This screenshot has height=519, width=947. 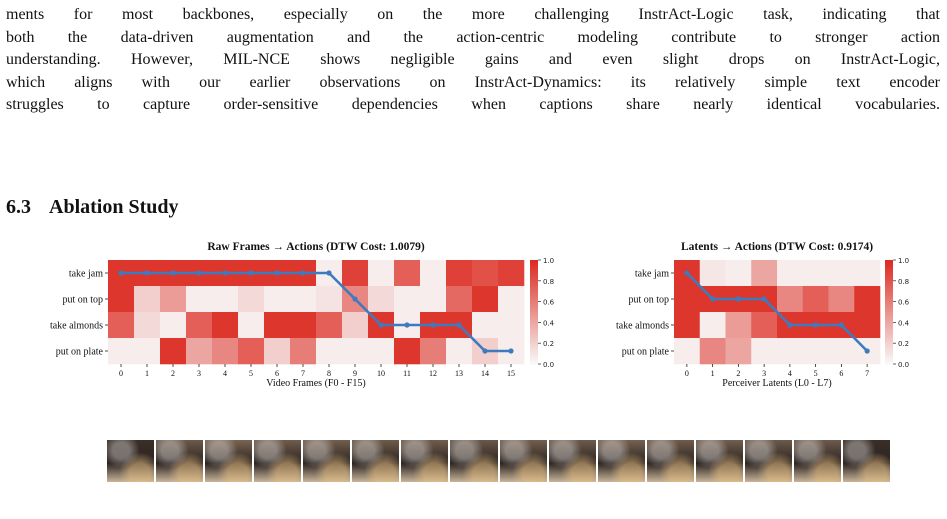 What do you see at coordinates (652, 274) in the screenshot?
I see `y-tick-label: take jam` at bounding box center [652, 274].